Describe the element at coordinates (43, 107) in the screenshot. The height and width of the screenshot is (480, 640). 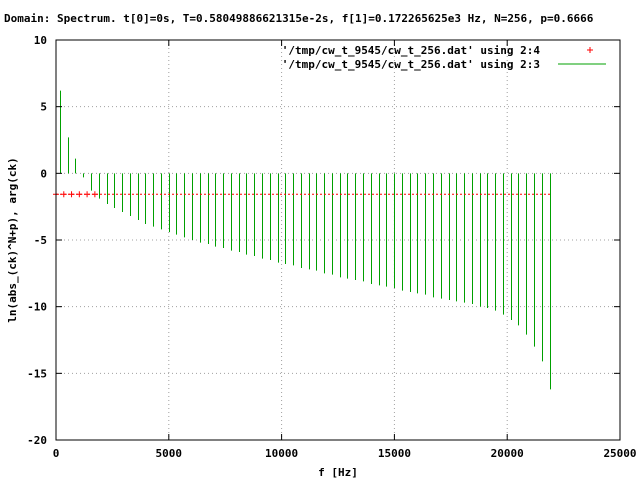
I see `y-tick-label: 5` at that location.